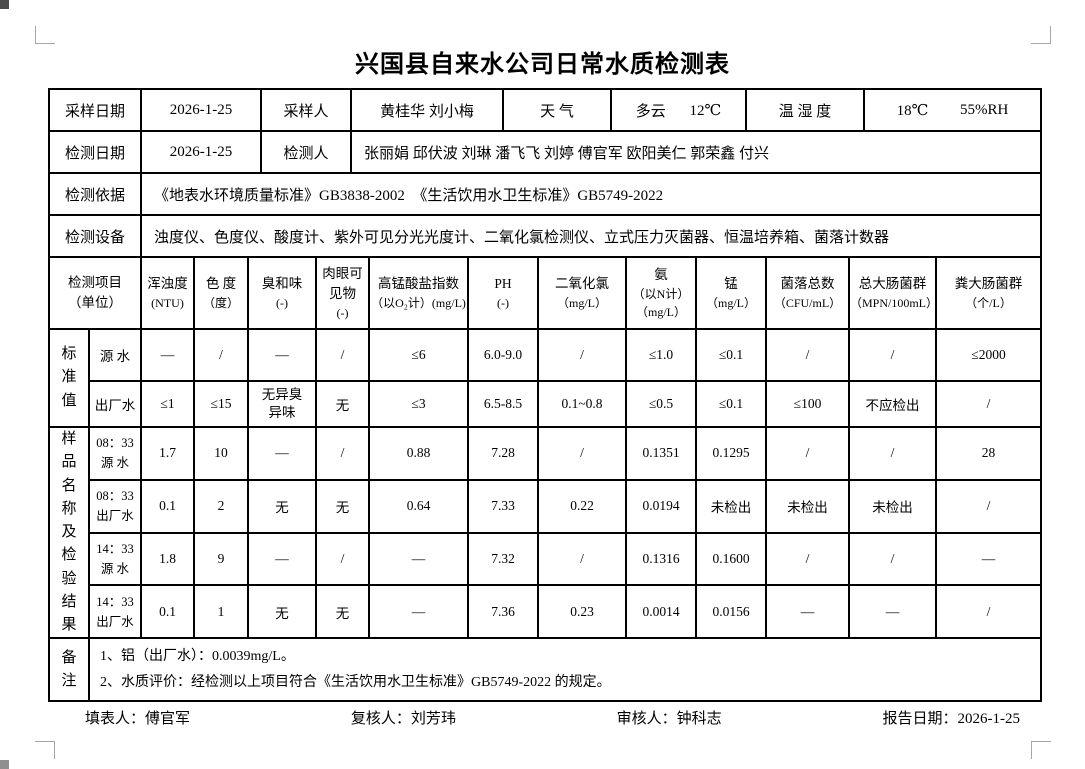 This screenshot has height=769, width=1085. I want to click on table-cell: 28, so click(988, 453).